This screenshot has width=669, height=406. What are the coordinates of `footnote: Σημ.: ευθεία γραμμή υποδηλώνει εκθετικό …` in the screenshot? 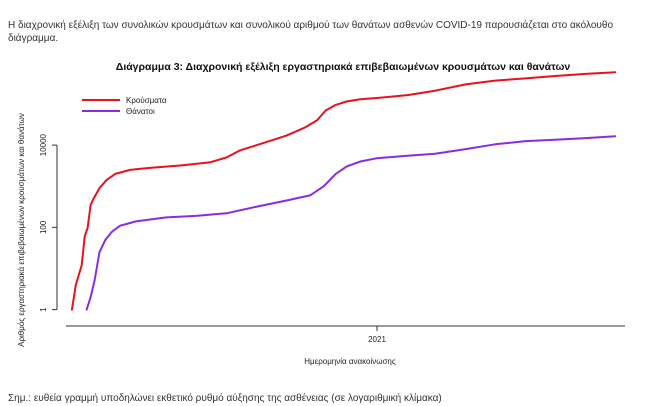 It's located at (225, 398).